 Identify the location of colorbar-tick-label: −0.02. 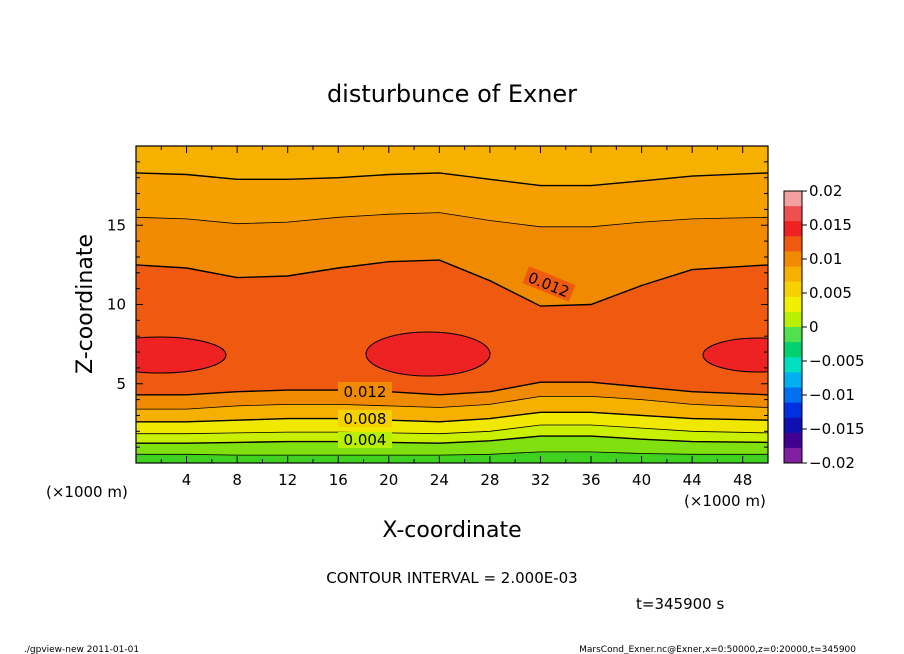
(832, 463).